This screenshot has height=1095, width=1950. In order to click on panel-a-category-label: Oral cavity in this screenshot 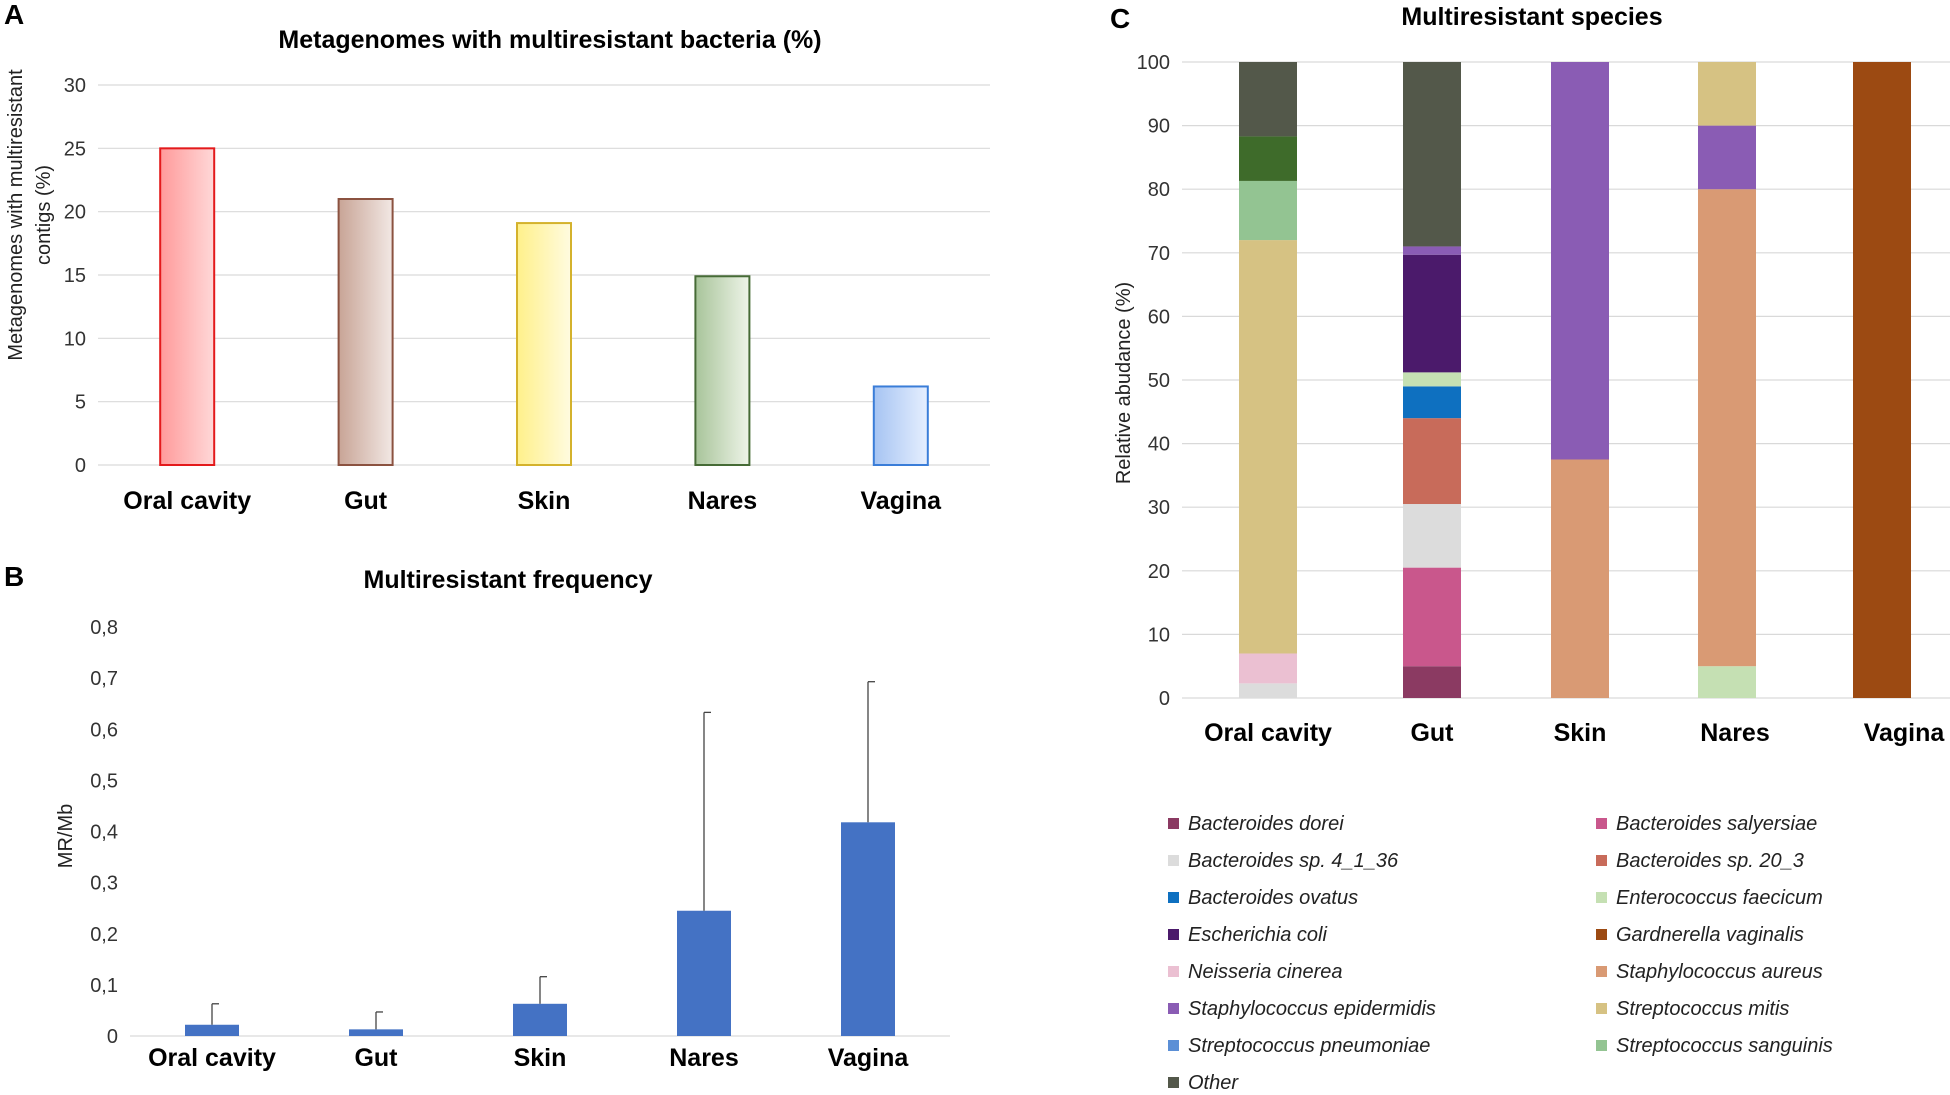, I will do `click(187, 501)`.